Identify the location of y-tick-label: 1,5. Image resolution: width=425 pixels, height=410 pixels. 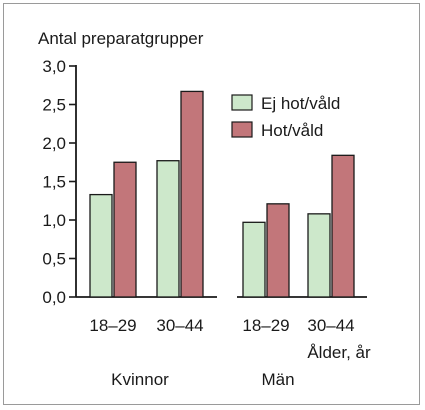
(54, 182).